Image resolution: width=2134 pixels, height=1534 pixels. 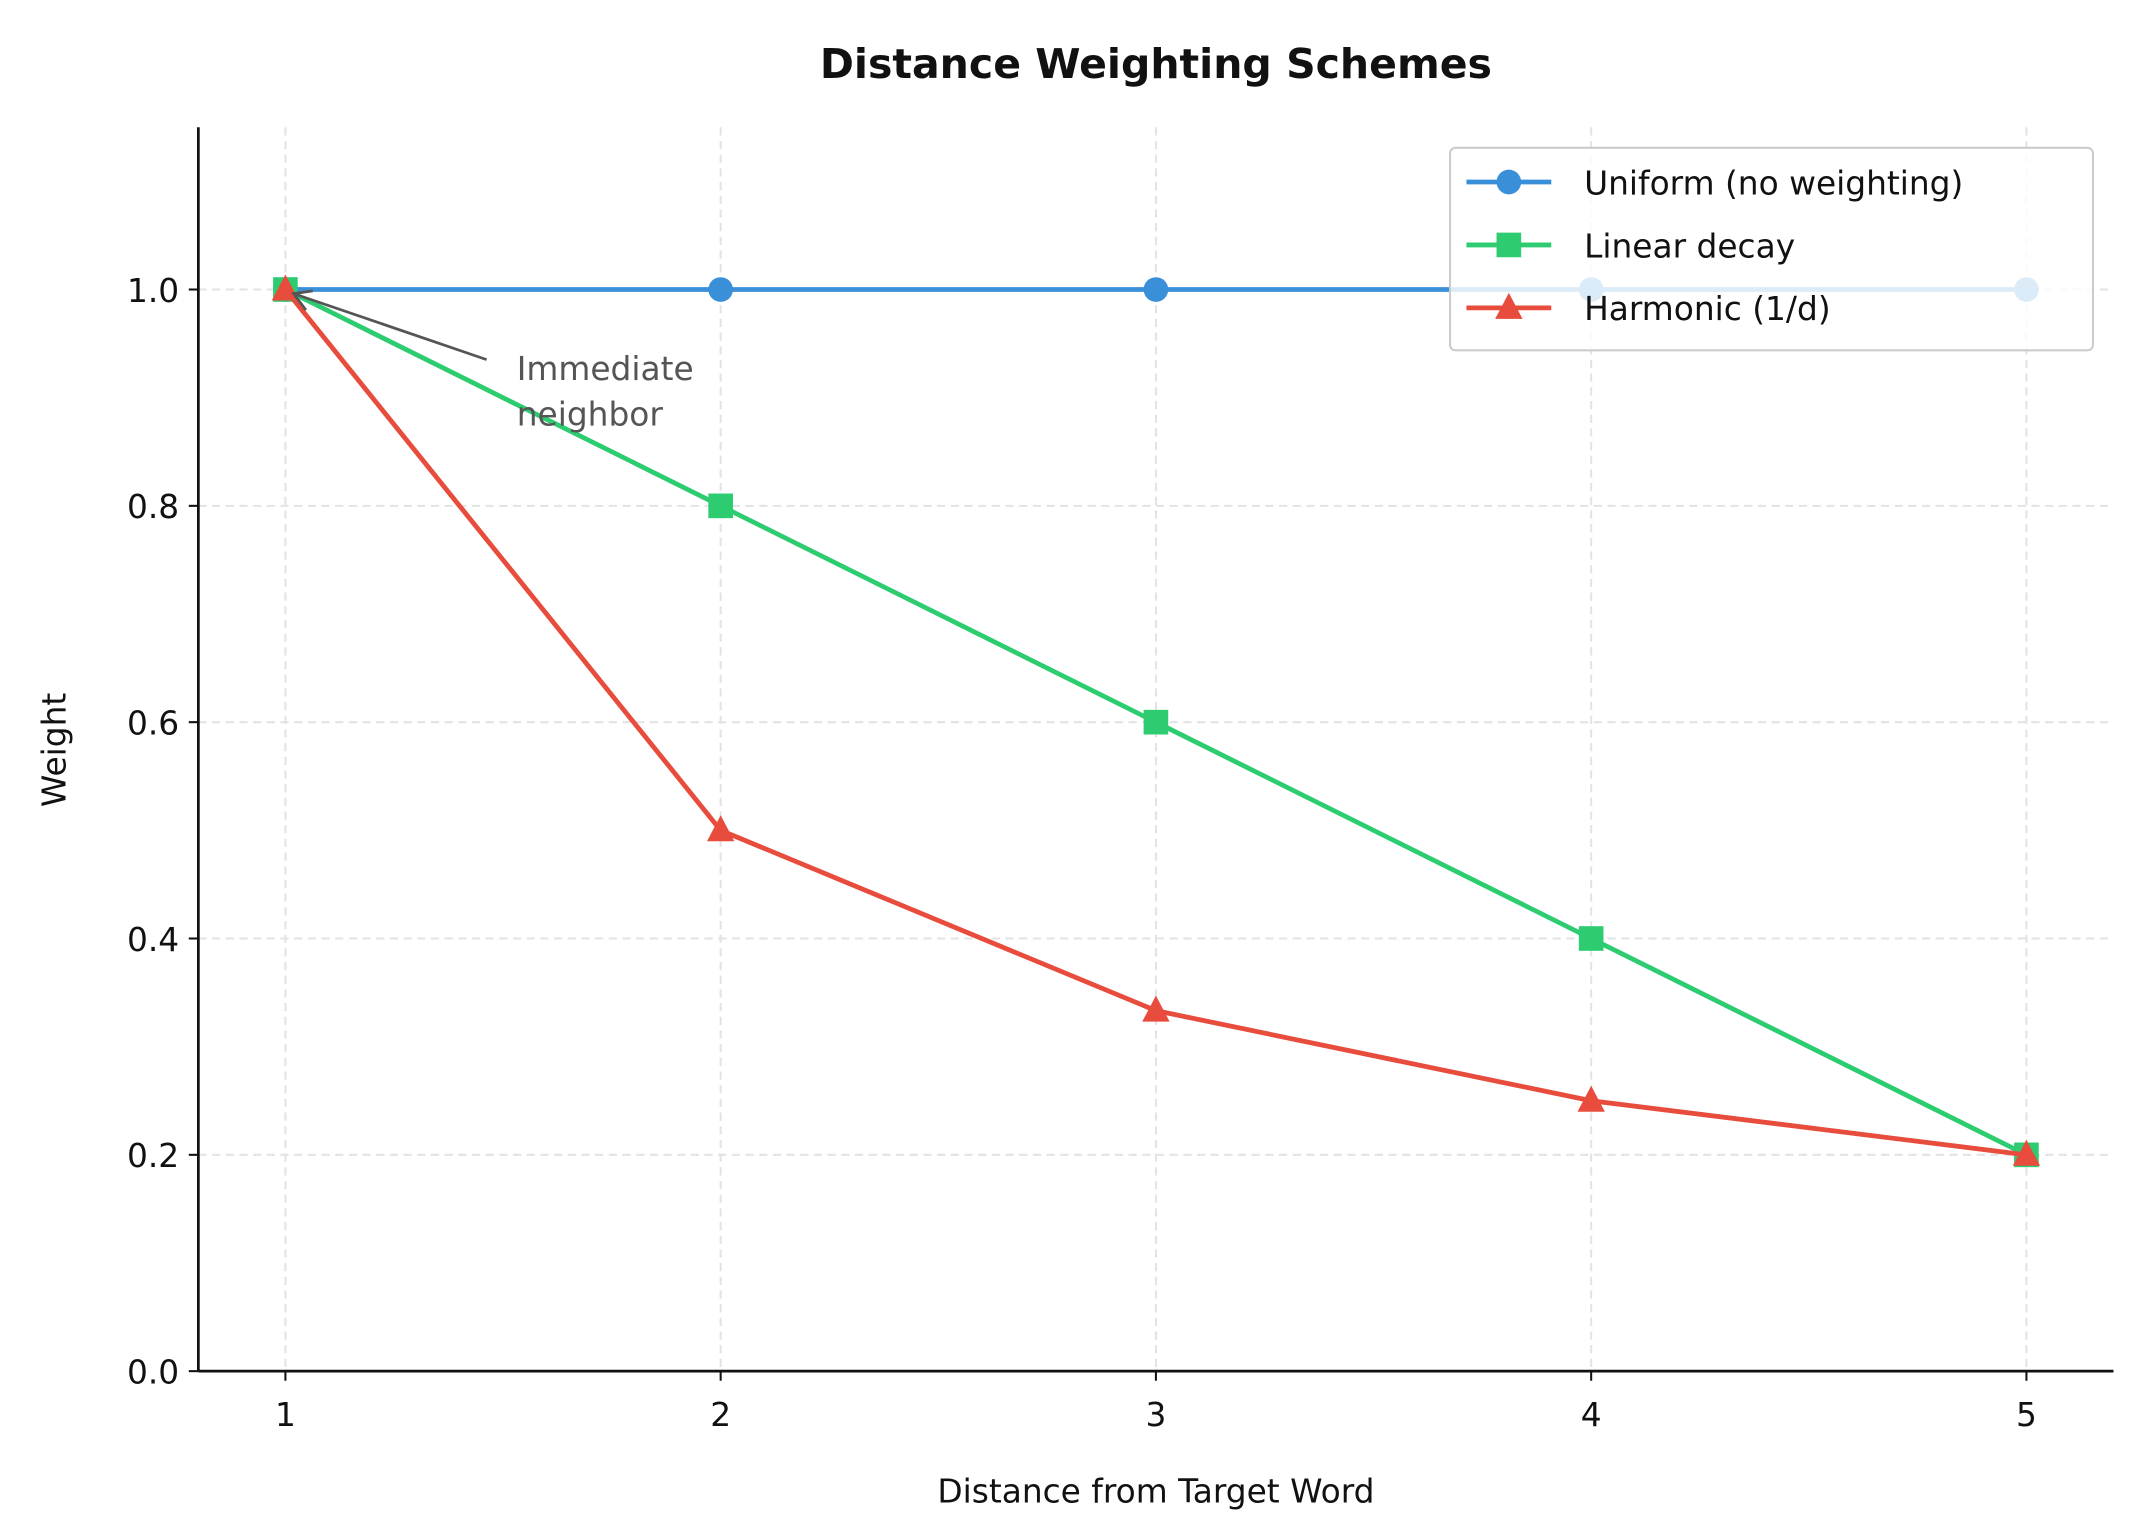 I want to click on legend-entry: Uniform (no weighting), so click(x=1714, y=183).